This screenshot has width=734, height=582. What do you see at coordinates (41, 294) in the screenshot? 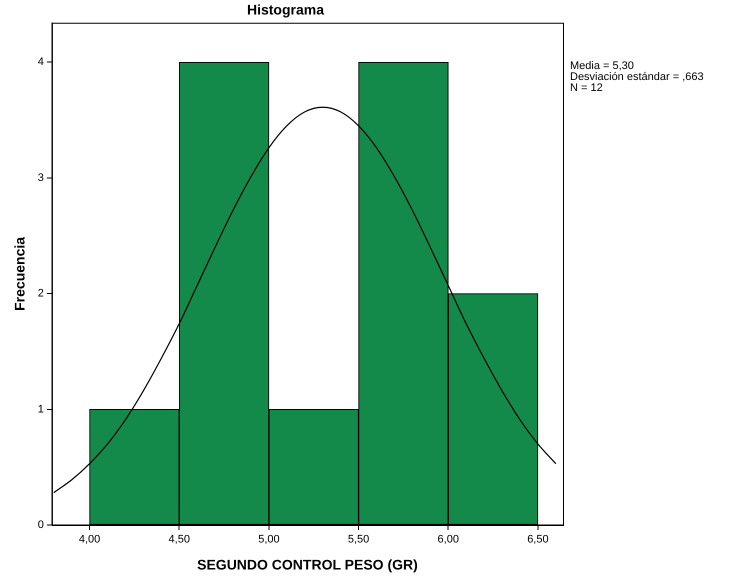
I see `y-tick-label: 2` at bounding box center [41, 294].